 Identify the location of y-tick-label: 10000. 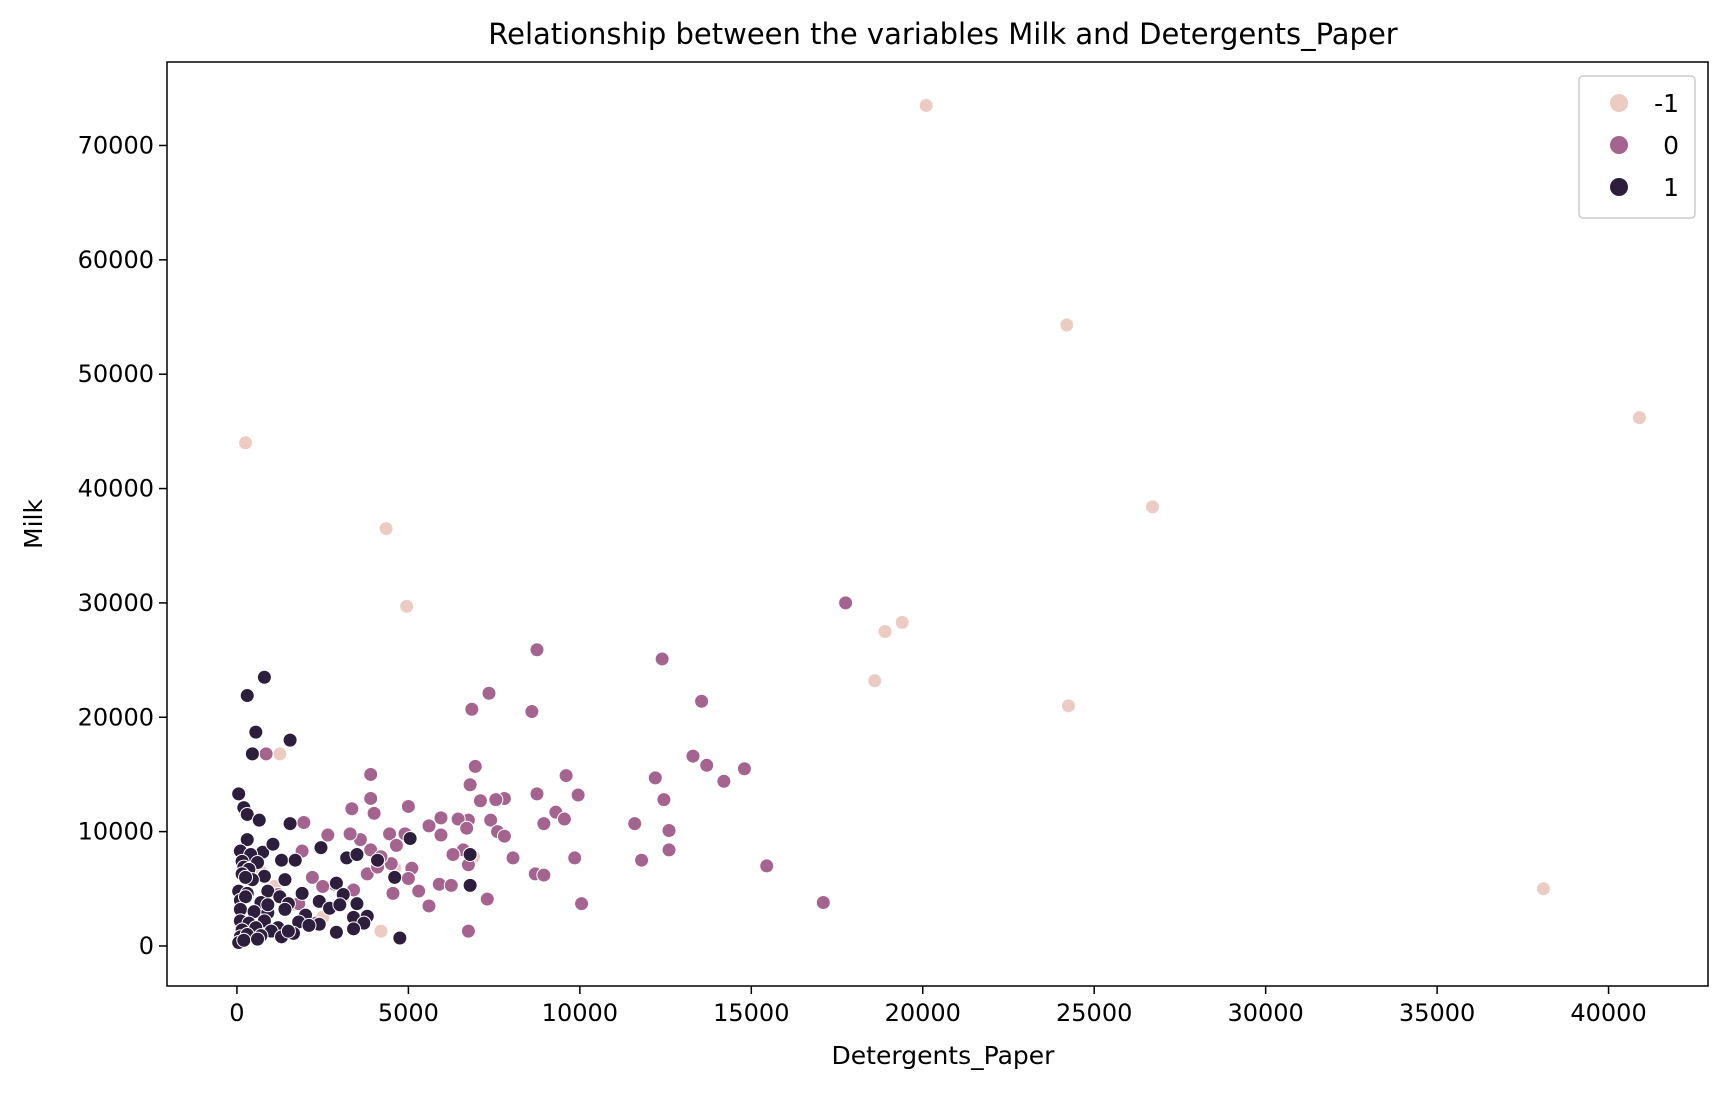
(116, 832).